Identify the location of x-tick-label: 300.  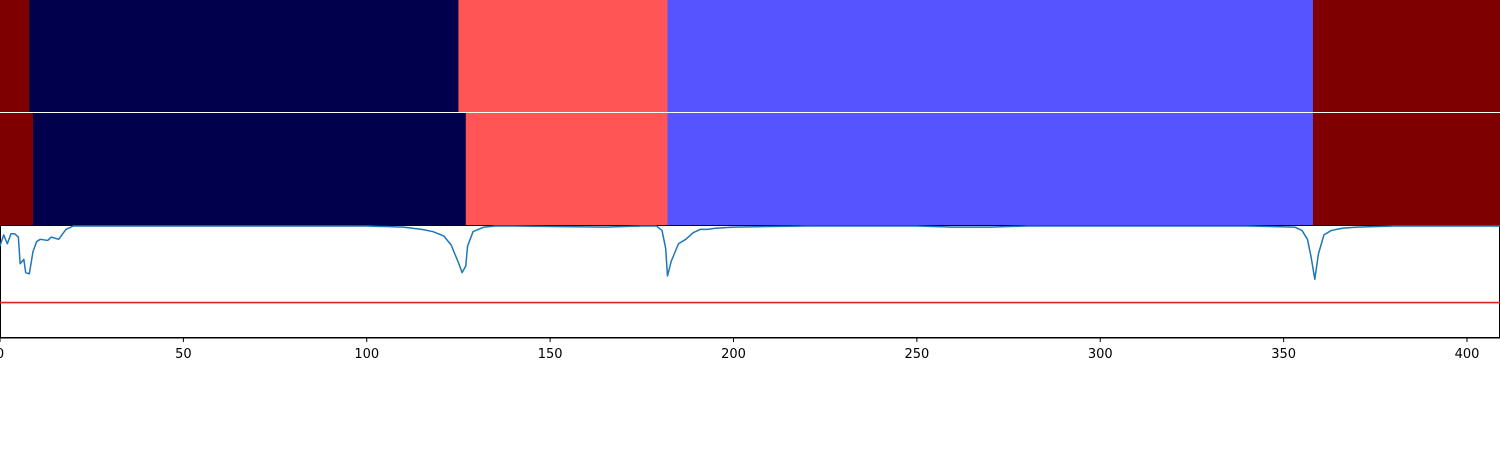
(1100, 354).